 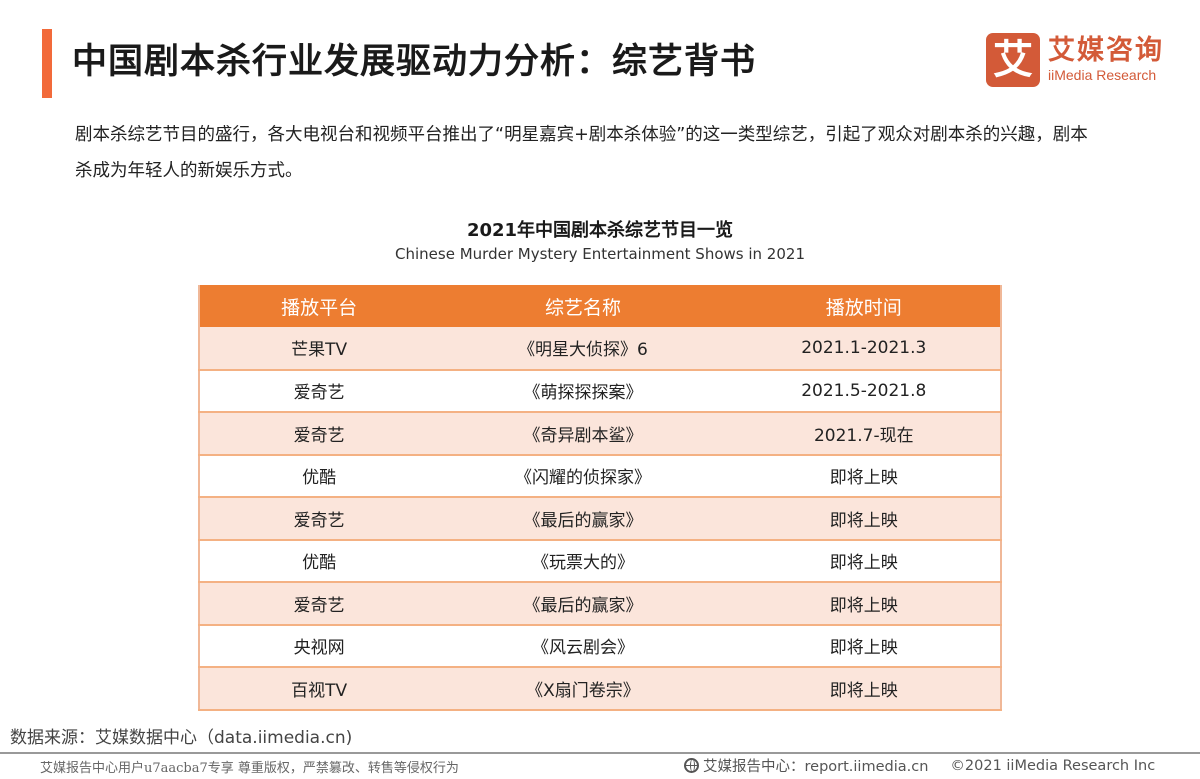 I want to click on cell-platform: 百视TV, so click(x=319, y=689).